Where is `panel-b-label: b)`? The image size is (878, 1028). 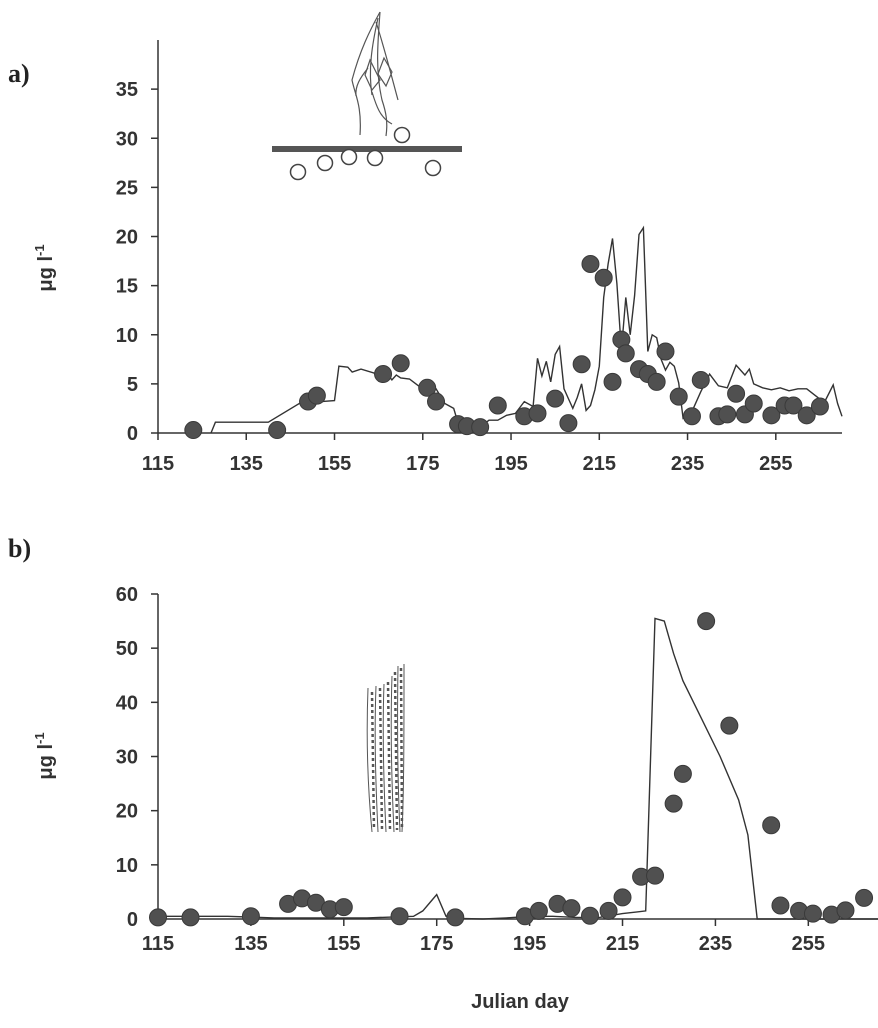 panel-b-label: b) is located at coordinates (19, 548).